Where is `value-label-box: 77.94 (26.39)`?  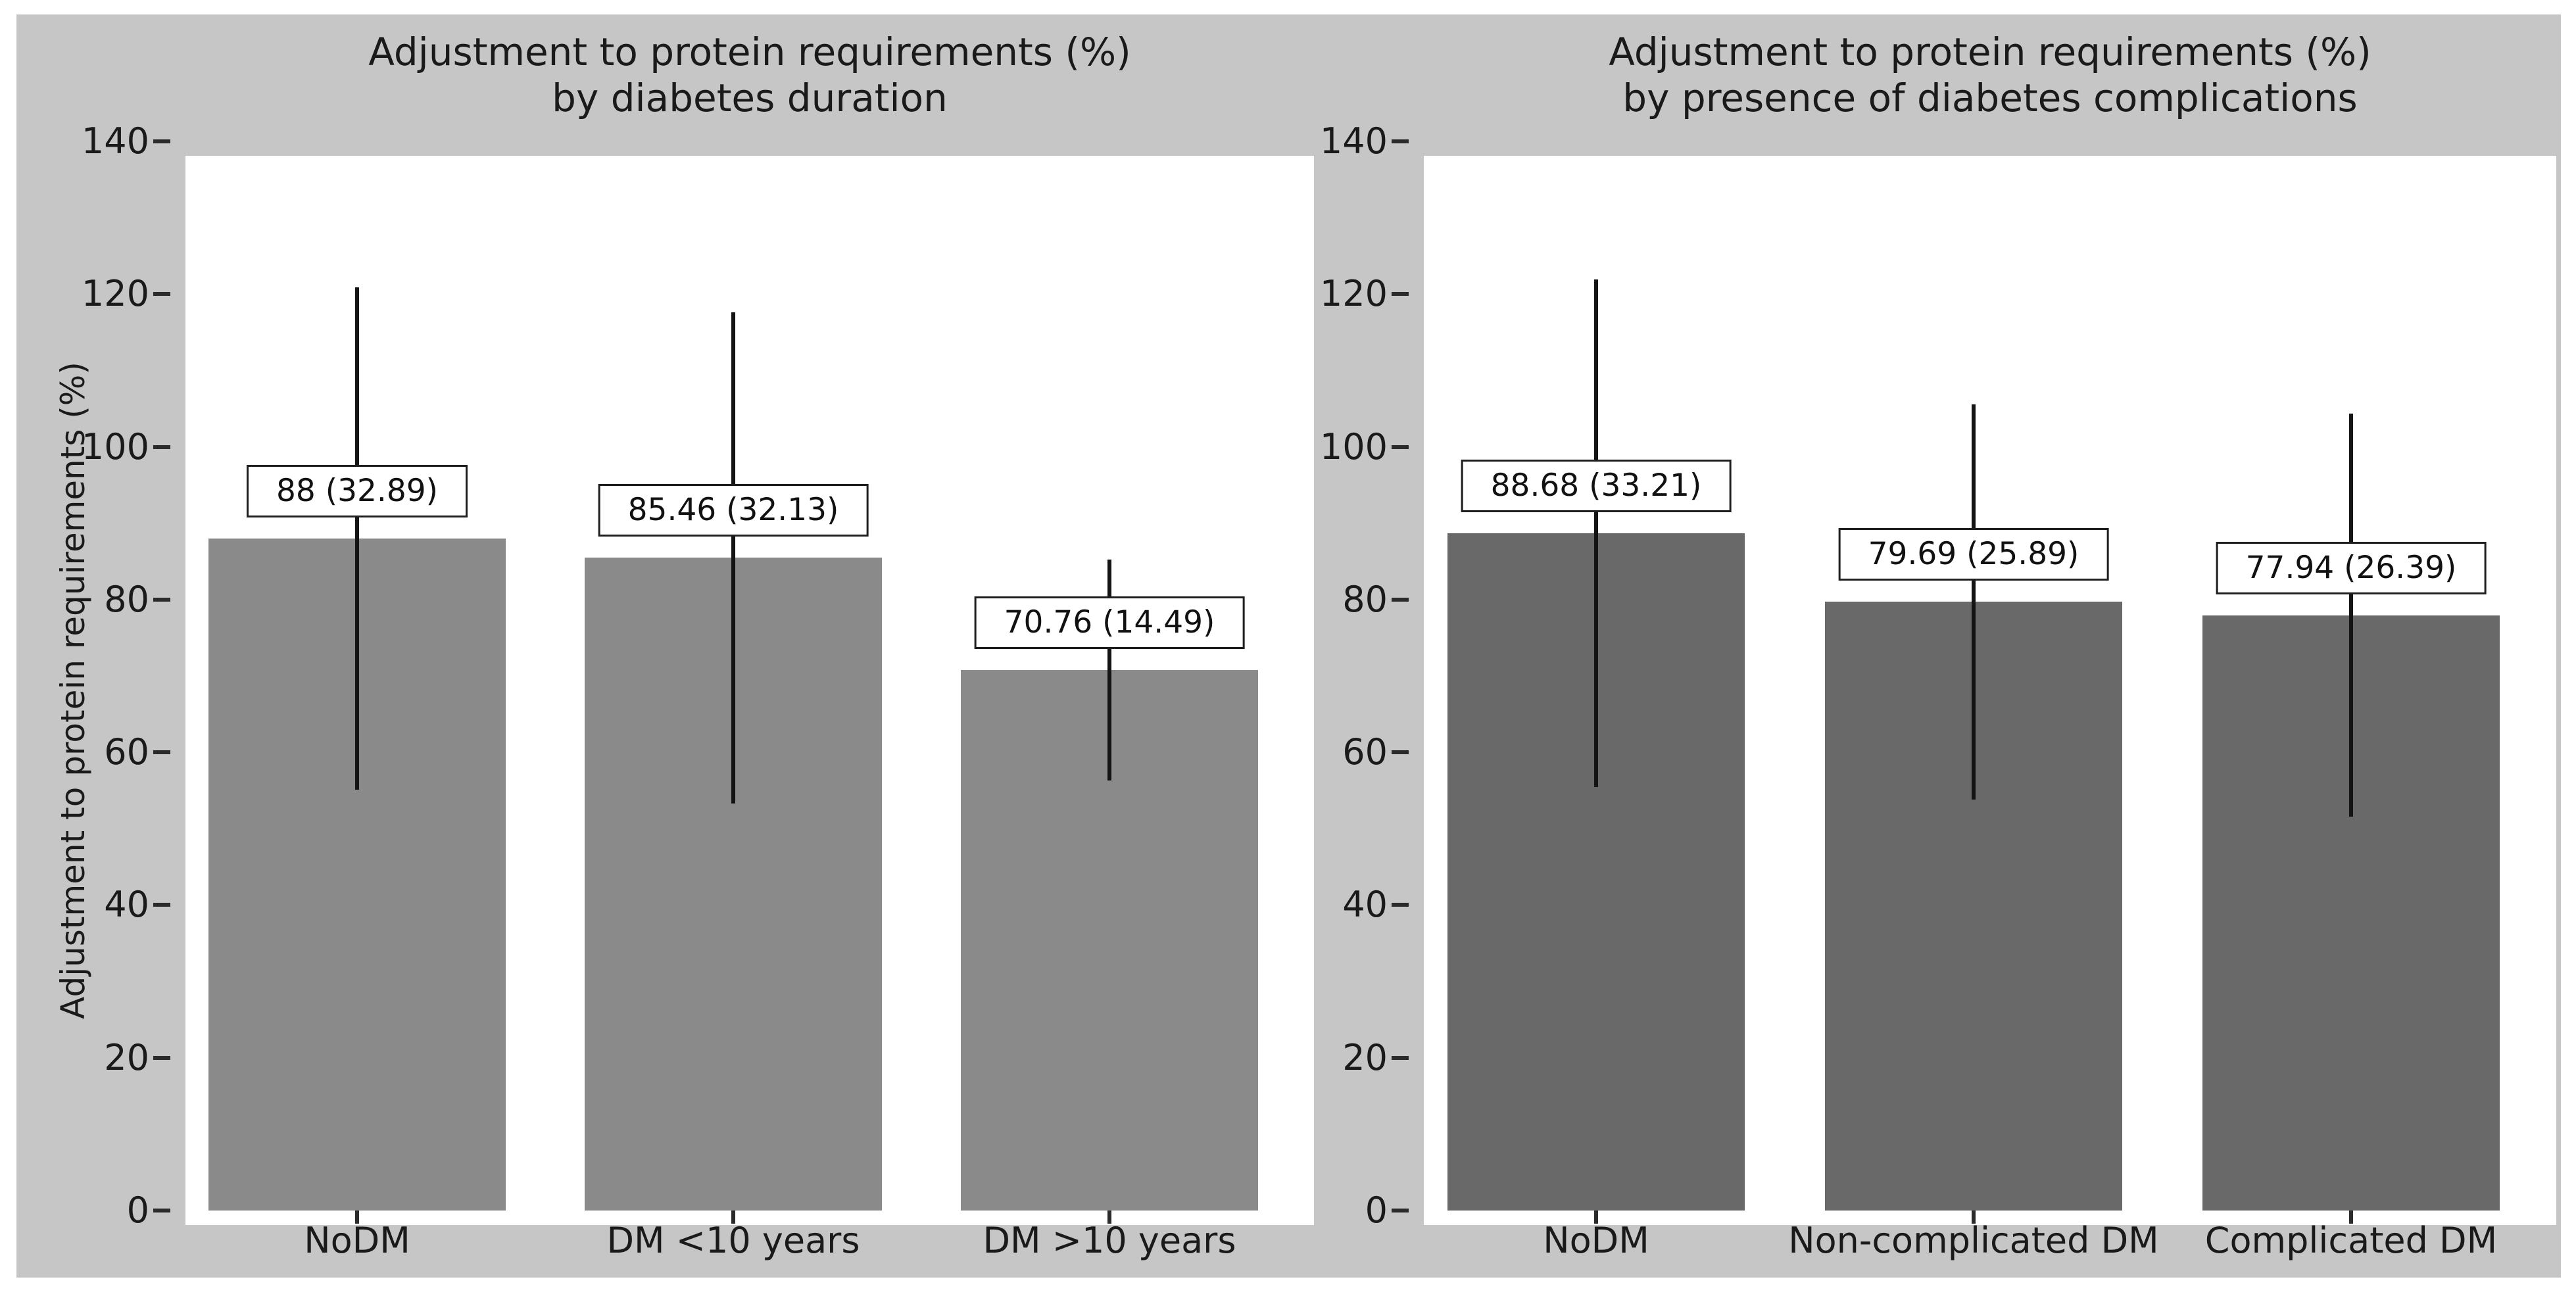
value-label-box: 77.94 (26.39) is located at coordinates (2352, 567).